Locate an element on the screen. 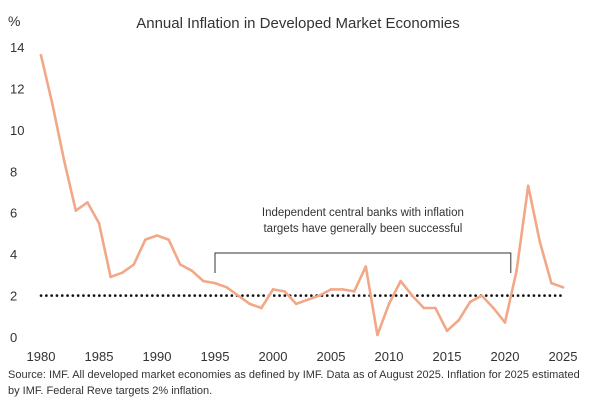 This screenshot has width=600, height=404. x-tick-label: 2020 is located at coordinates (505, 356).